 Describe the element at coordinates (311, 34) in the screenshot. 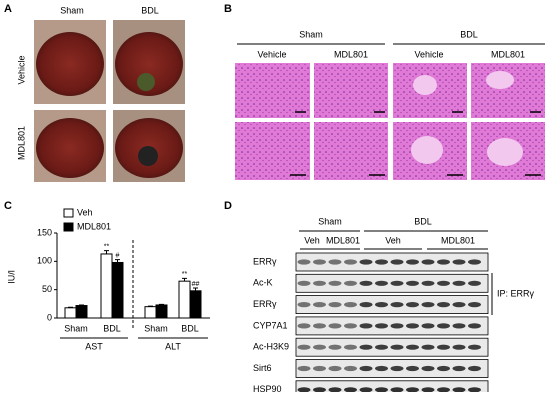

I see `group-label: Sham` at that location.